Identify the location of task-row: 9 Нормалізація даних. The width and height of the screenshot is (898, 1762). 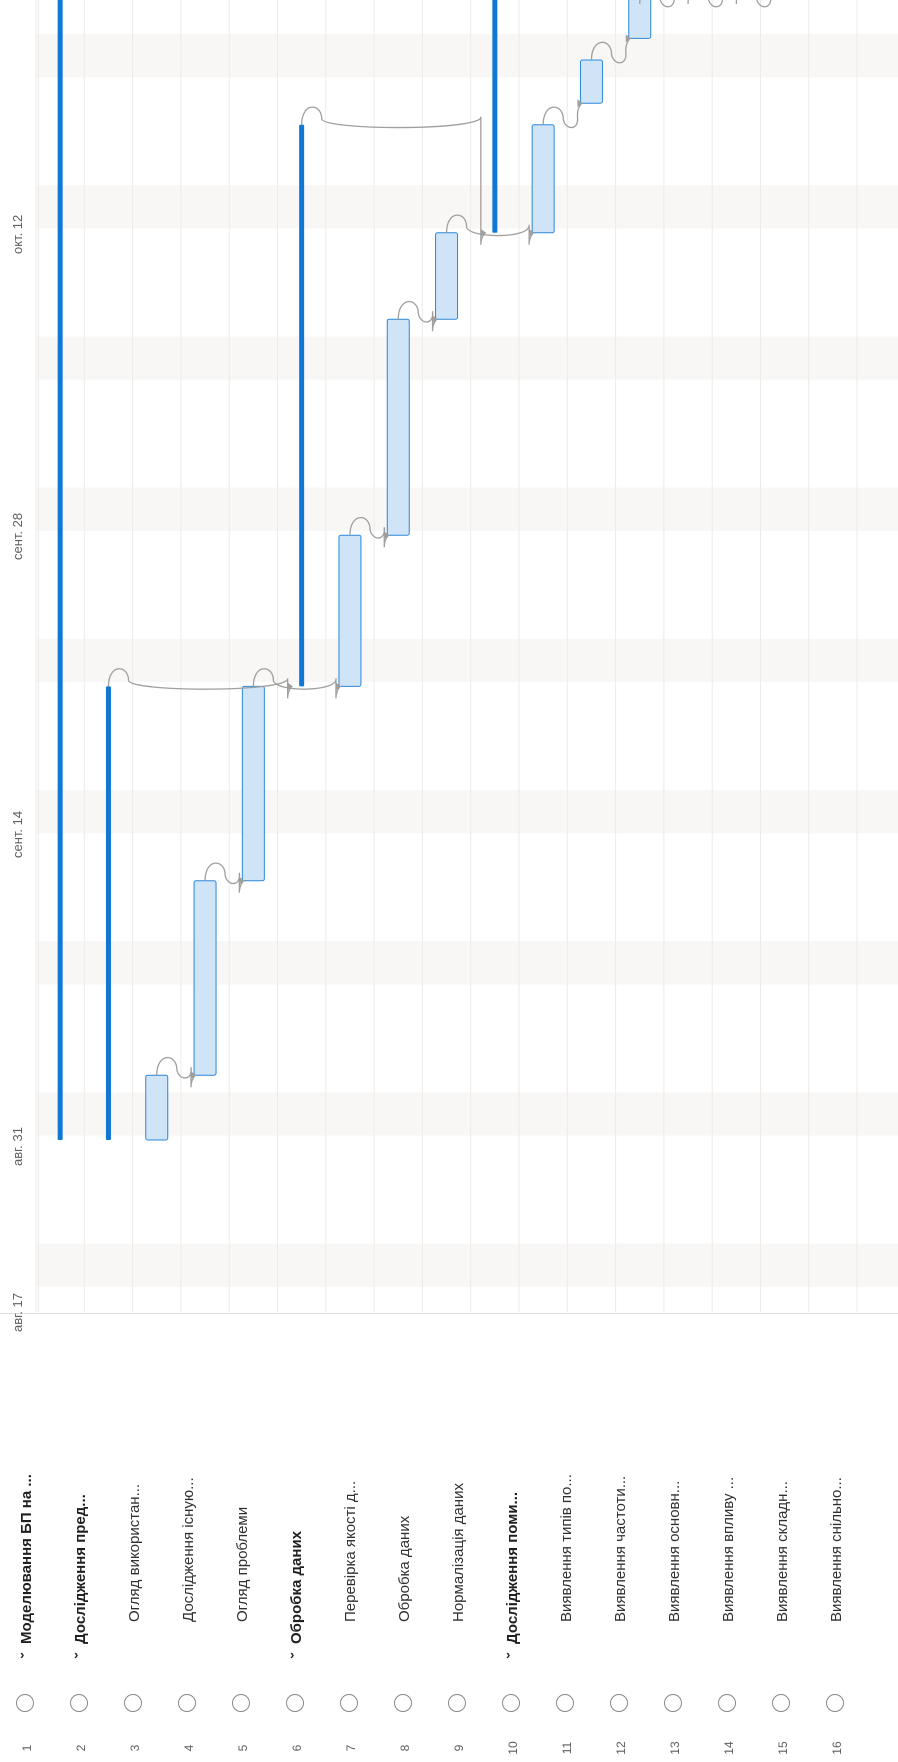
(459, 1537).